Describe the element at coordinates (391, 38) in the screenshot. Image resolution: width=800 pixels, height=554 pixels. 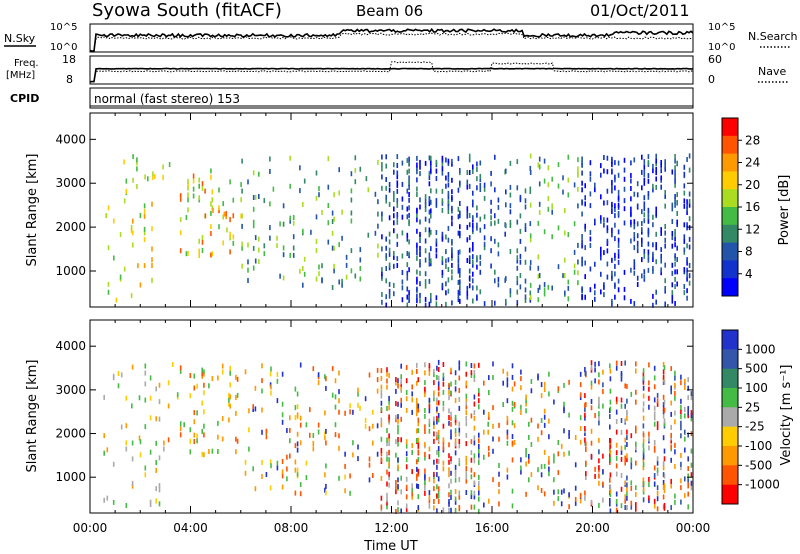
I see `nsky-frame` at that location.